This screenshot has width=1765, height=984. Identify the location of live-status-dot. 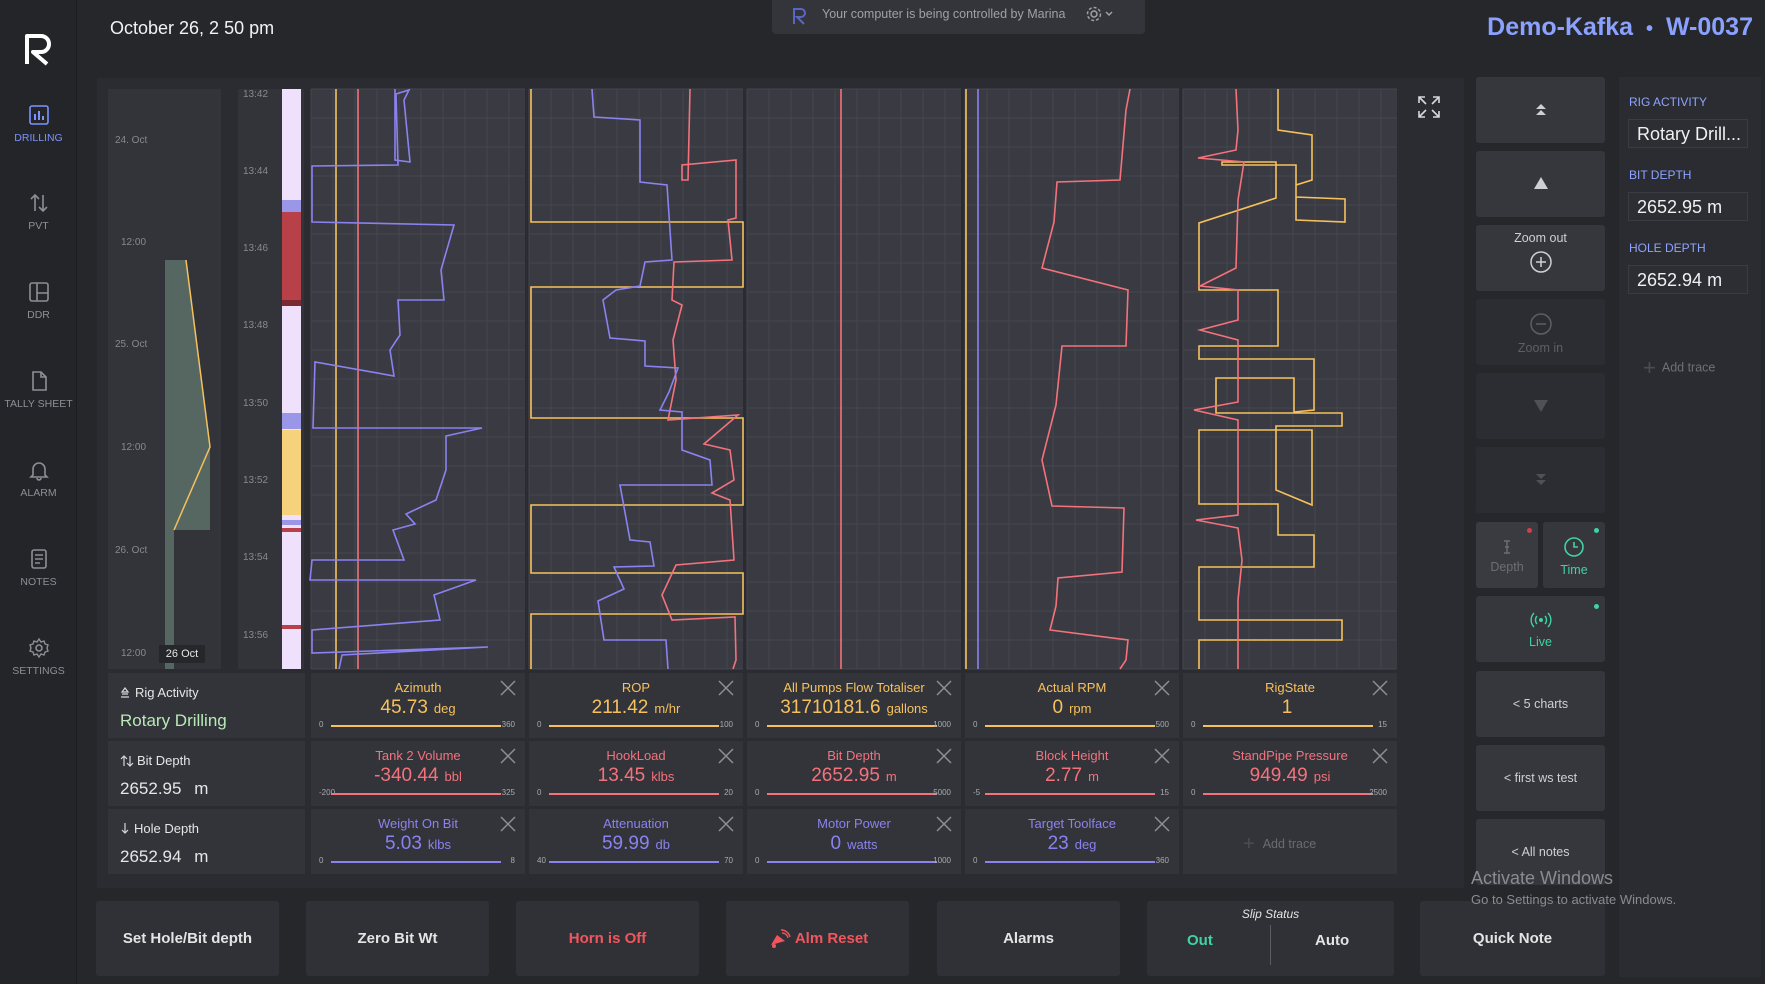
(1596, 606).